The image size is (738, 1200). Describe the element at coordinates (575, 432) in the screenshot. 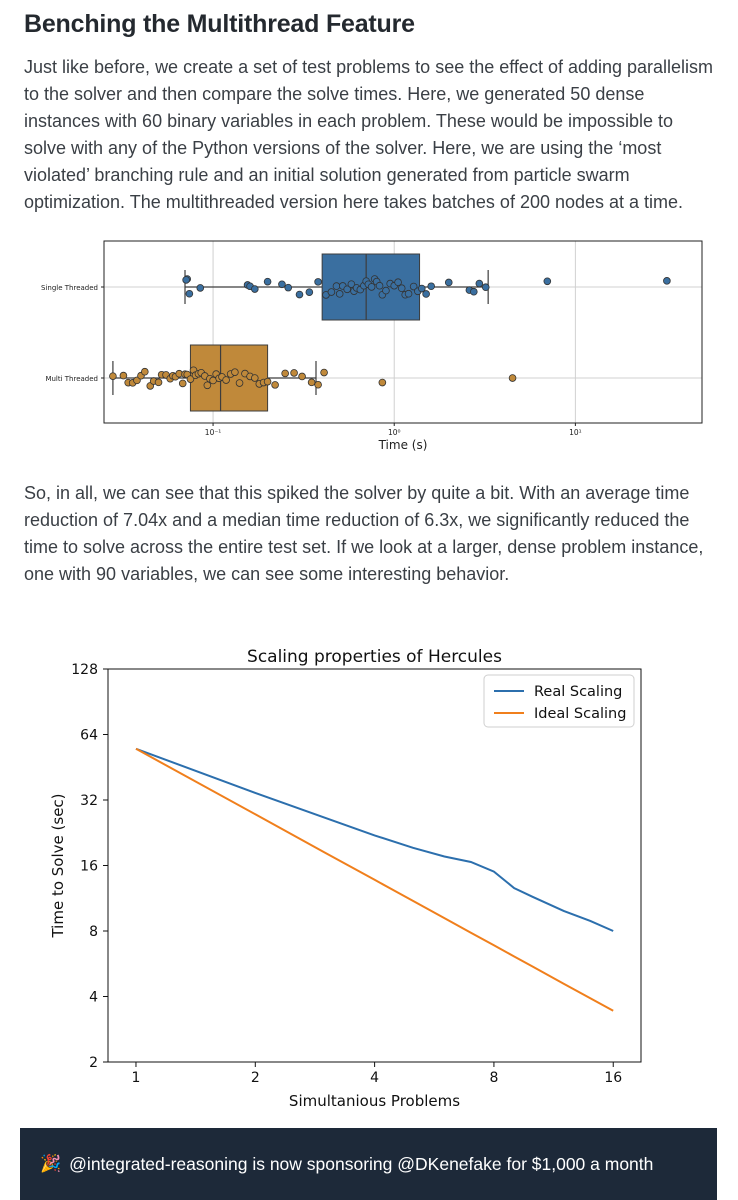

I see `x-tick-label: 10¹` at that location.